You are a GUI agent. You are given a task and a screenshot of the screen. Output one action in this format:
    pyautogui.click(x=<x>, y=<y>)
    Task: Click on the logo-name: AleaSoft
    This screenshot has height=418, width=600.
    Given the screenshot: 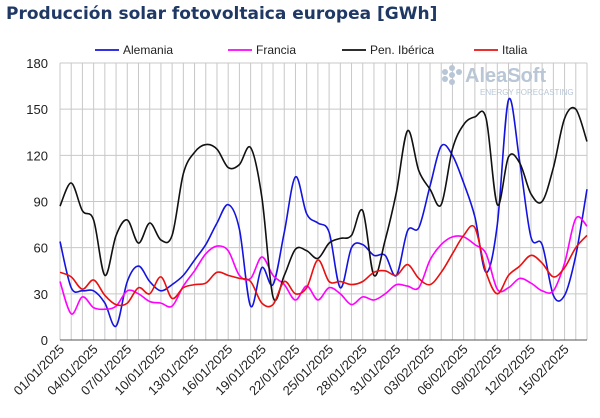 What is the action you would take?
    pyautogui.click(x=505, y=76)
    